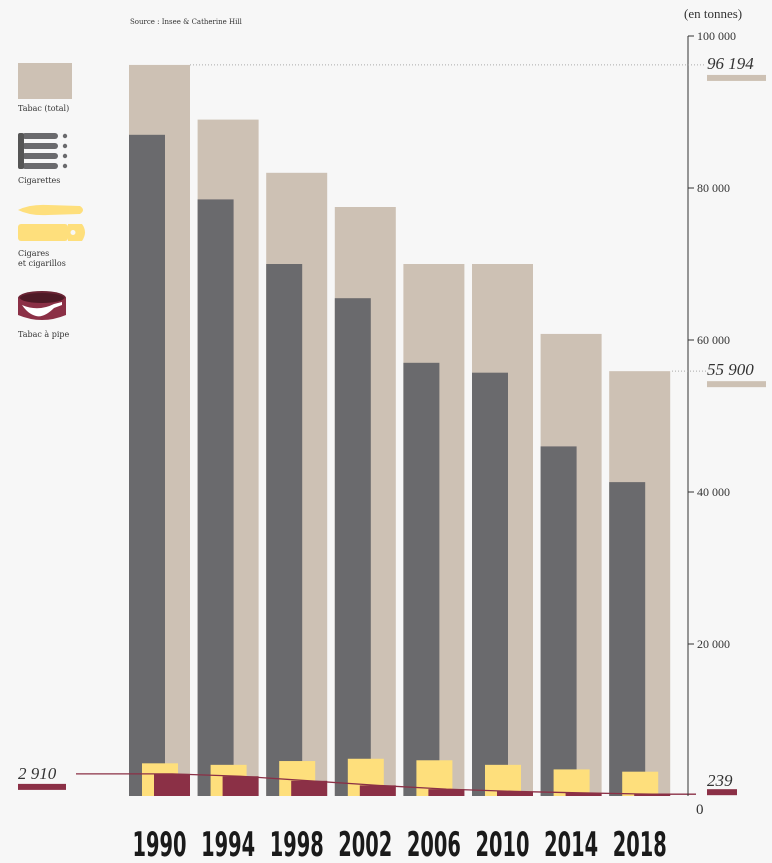  What do you see at coordinates (583, 794) in the screenshot?
I see `bar-pipe-2014` at bounding box center [583, 794].